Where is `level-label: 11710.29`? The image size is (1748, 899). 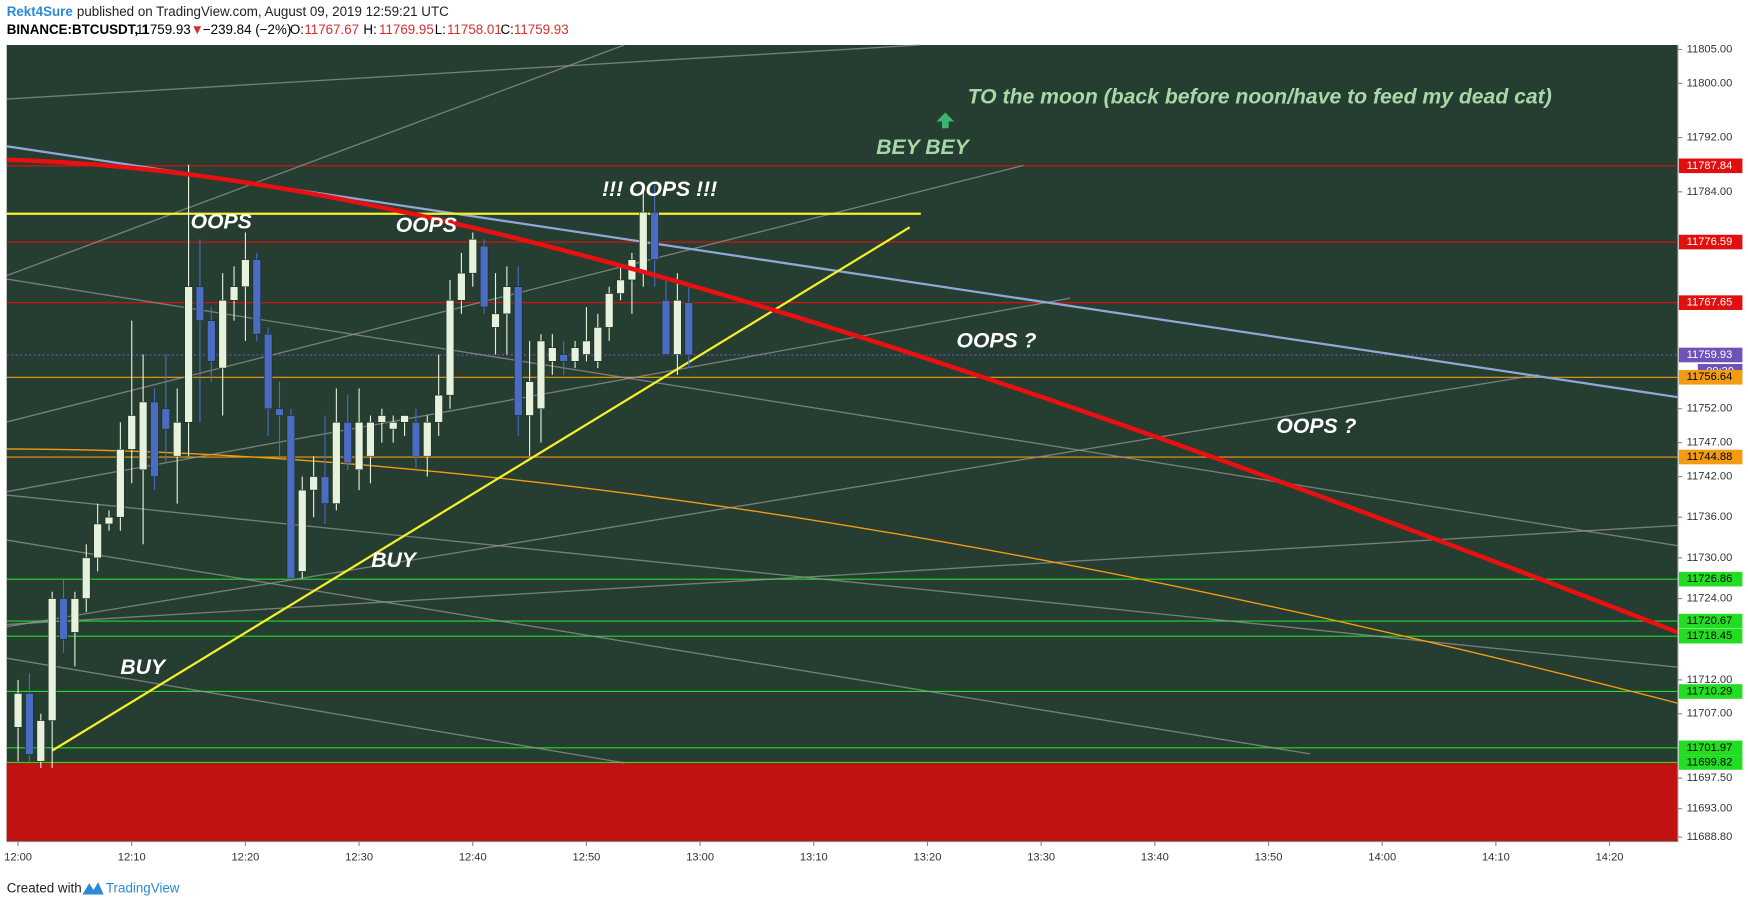 level-label: 11710.29 is located at coordinates (1710, 691).